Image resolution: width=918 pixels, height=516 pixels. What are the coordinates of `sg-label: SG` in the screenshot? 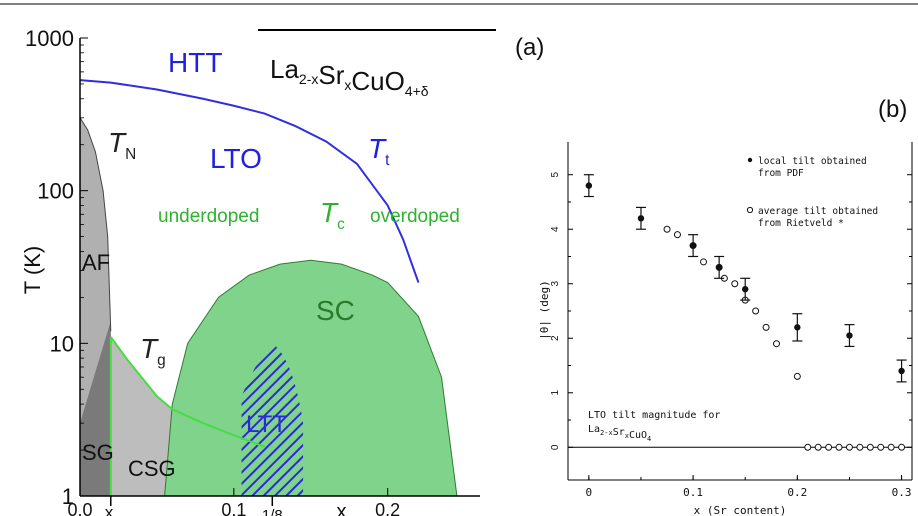 It's located at (98, 452).